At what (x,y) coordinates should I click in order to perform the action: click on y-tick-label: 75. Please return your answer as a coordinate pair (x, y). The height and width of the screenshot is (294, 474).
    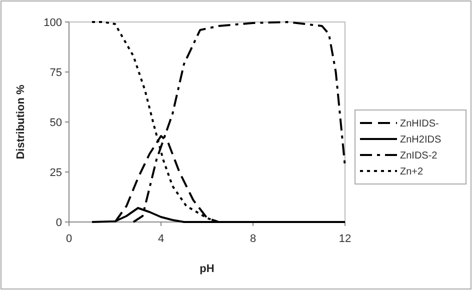
    Looking at the image, I should click on (56, 72).